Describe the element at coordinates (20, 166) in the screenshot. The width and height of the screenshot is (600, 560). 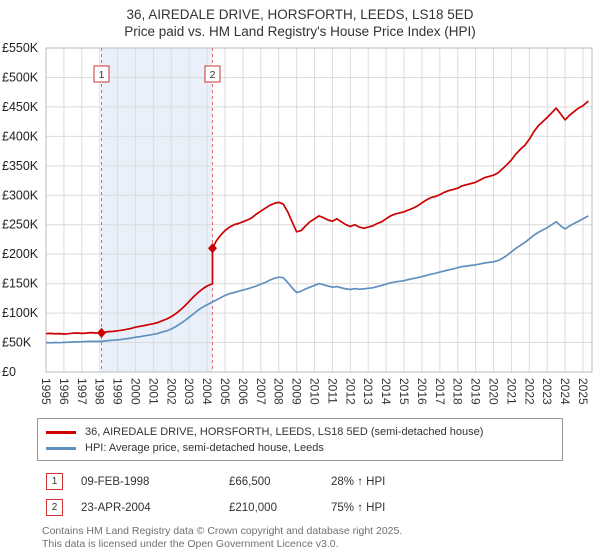
I see `svg-text: £350K` at that location.